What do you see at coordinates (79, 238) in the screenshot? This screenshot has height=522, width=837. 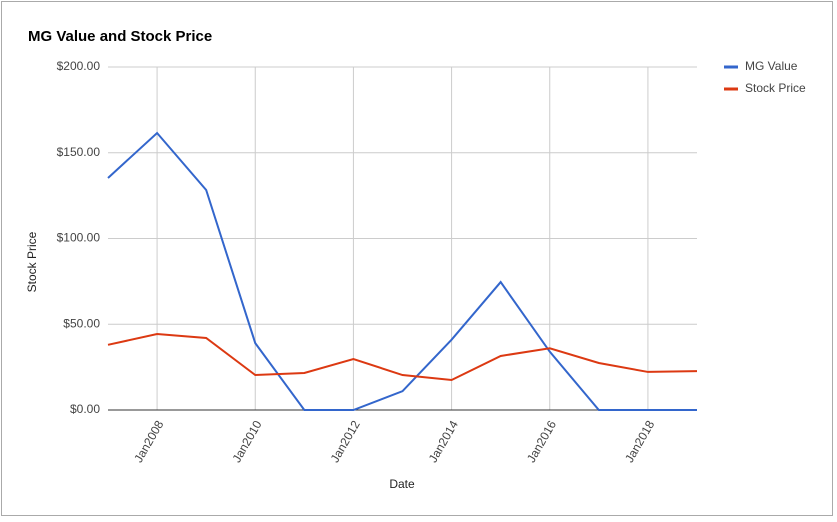 I see `y-tick-label: $100.00` at bounding box center [79, 238].